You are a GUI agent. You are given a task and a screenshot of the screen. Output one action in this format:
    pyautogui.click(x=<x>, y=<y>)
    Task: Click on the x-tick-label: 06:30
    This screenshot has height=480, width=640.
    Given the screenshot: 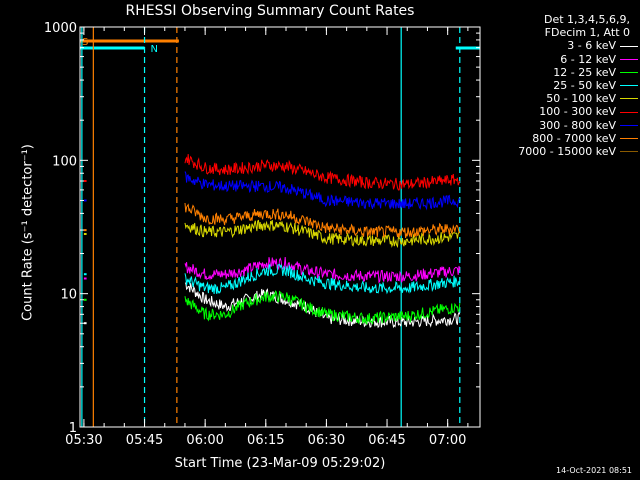 What is the action you would take?
    pyautogui.click(x=326, y=440)
    